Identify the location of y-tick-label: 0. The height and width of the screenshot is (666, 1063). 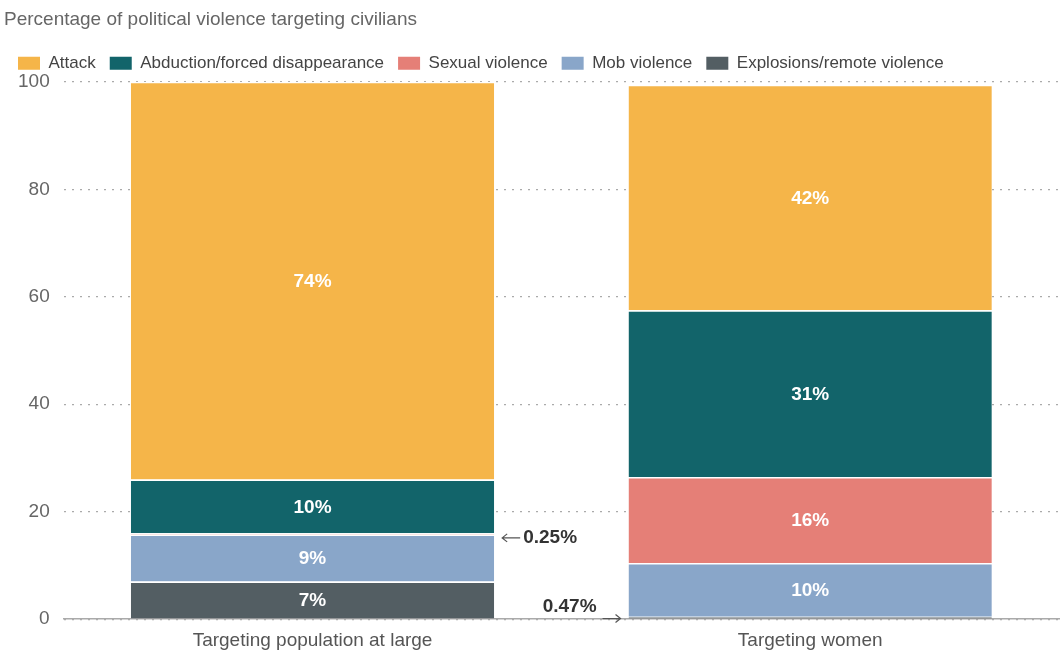
(44, 618).